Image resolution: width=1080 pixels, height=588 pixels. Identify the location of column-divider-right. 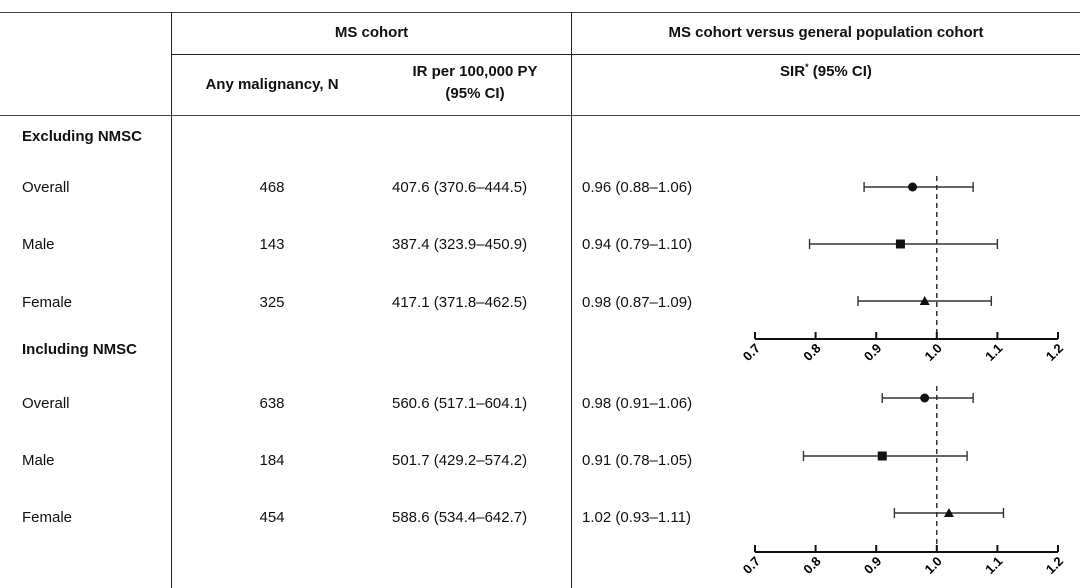
(571, 300).